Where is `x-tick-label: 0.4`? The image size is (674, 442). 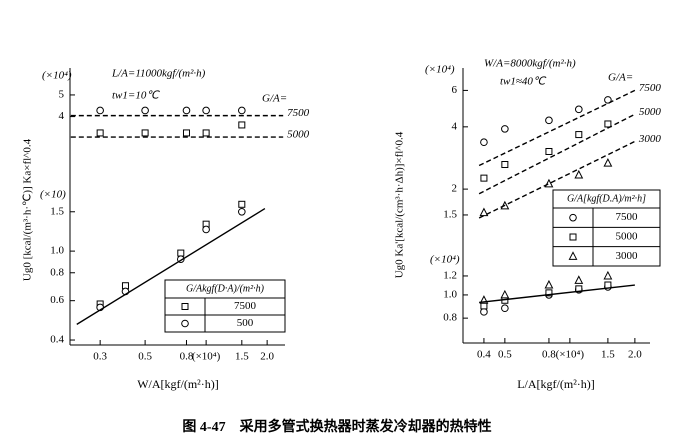 x-tick-label: 0.4 is located at coordinates (484, 355).